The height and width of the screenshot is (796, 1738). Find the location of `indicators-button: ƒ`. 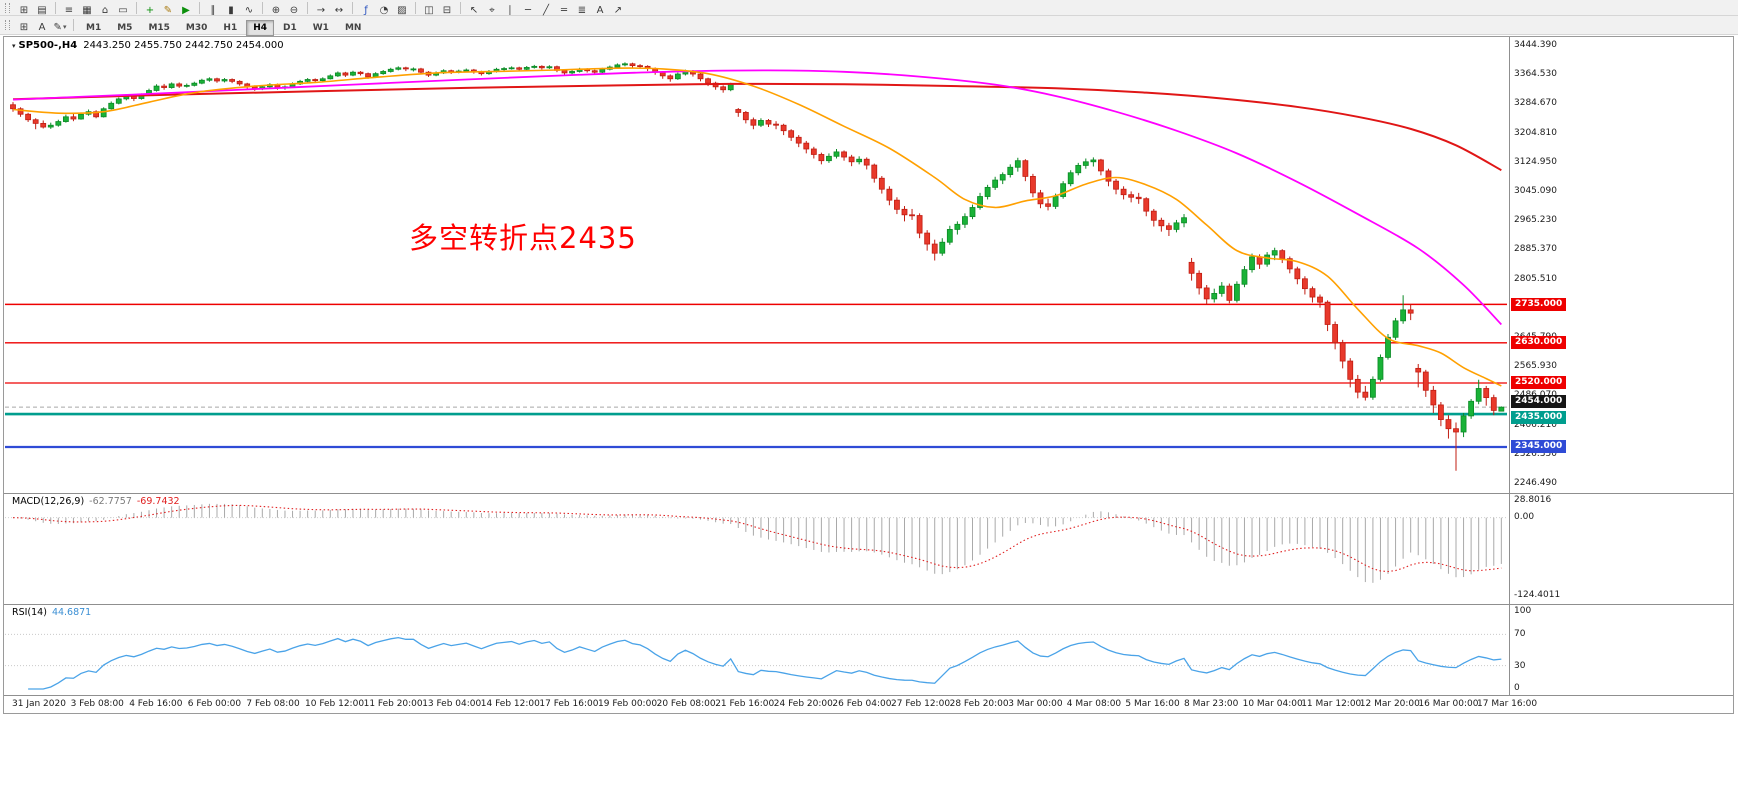

indicators-button: ƒ is located at coordinates (366, 10).